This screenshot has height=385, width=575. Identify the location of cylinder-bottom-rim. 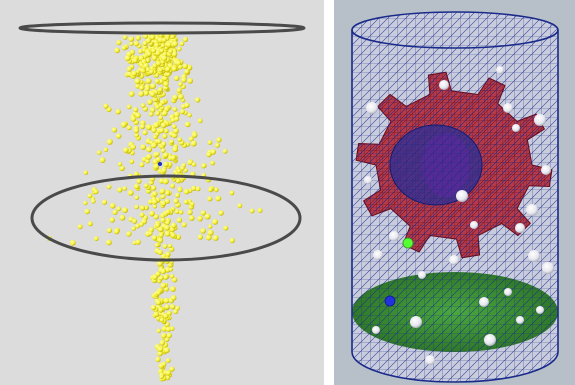
(455, 367).